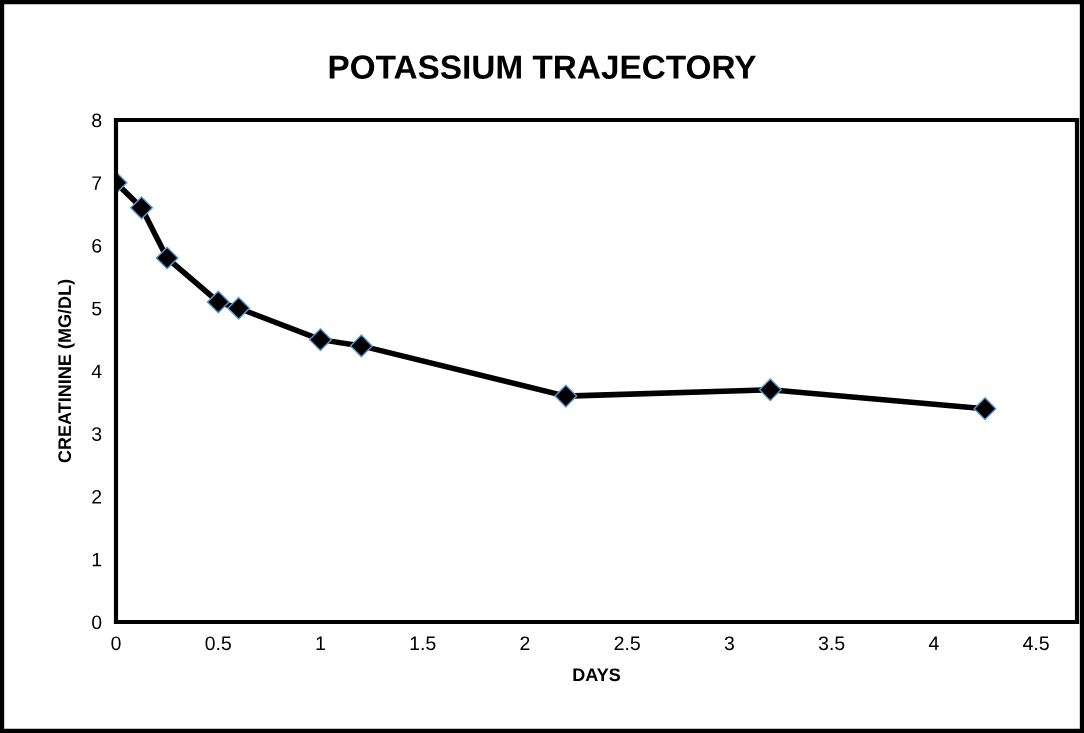 This screenshot has width=1084, height=733. What do you see at coordinates (96, 371) in the screenshot?
I see `y-tick-label: 4` at bounding box center [96, 371].